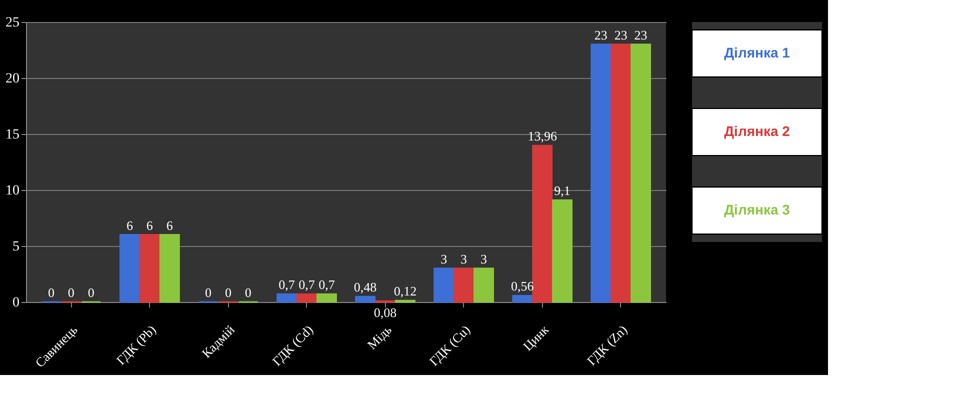  Describe the element at coordinates (757, 131) in the screenshot. I see `text: Ділянка 2` at that location.